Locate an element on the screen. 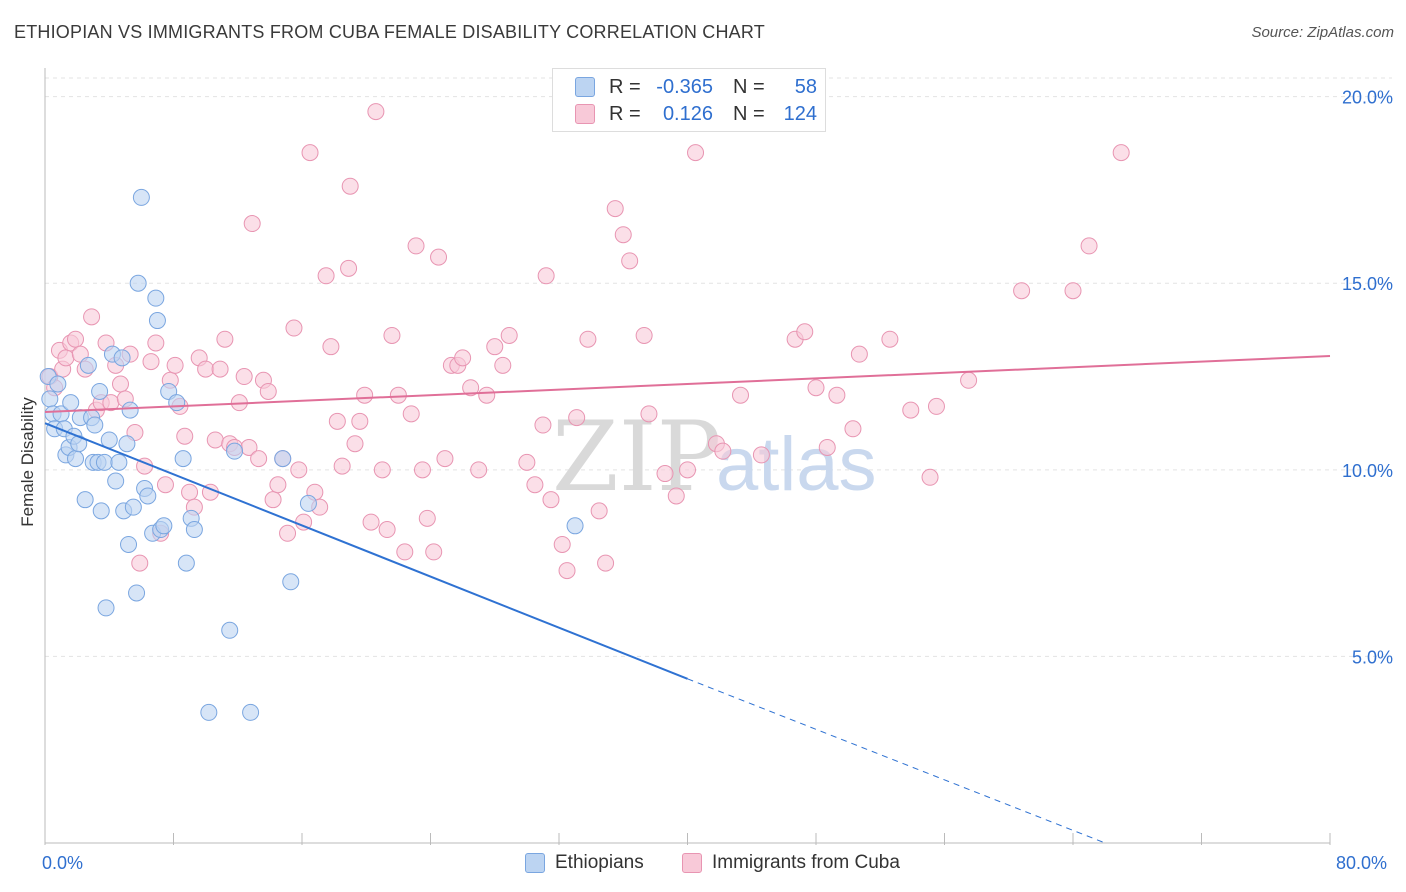 The height and width of the screenshot is (892, 1406). ethiopians-trend-line is located at coordinates (366, 551).